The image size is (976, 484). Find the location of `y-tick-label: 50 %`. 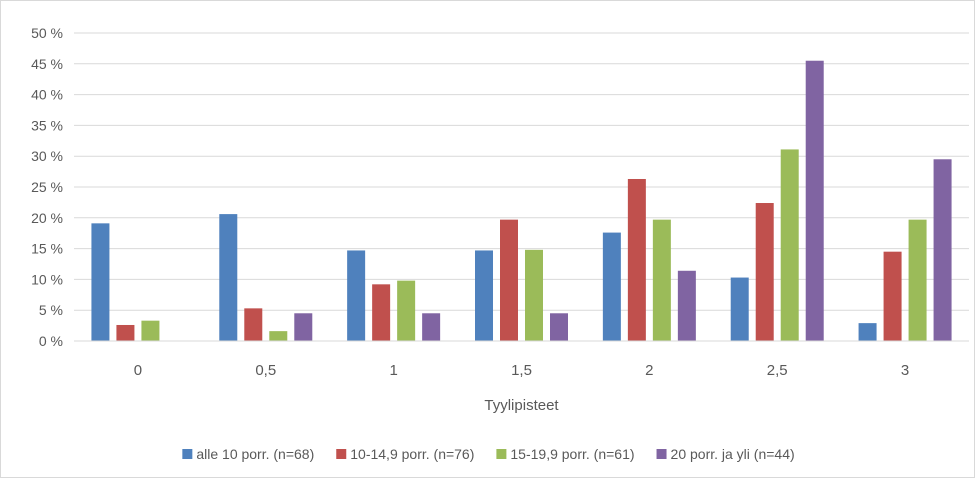

y-tick-label: 50 % is located at coordinates (47, 33).